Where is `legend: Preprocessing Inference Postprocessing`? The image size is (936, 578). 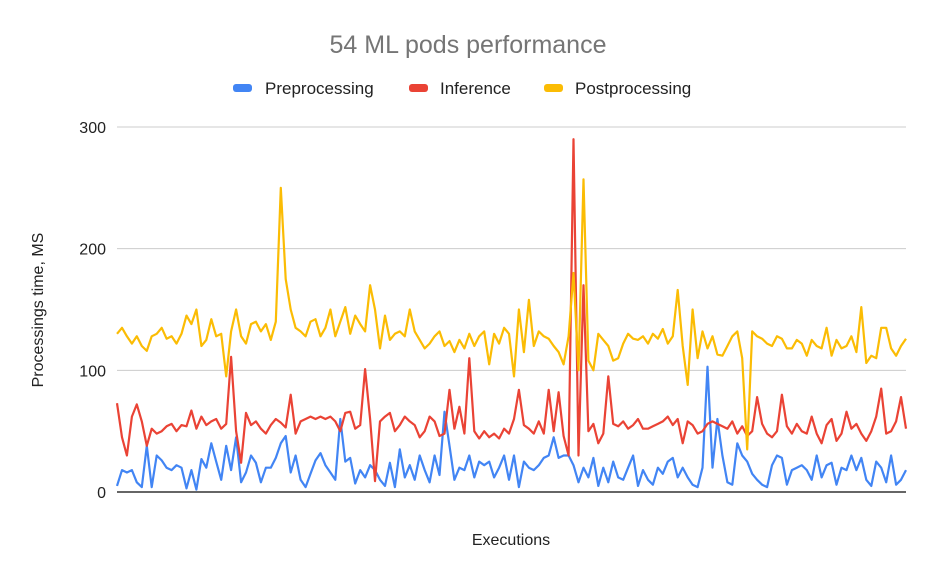
legend: Preprocessing Inference Postprocessing is located at coordinates (462, 88).